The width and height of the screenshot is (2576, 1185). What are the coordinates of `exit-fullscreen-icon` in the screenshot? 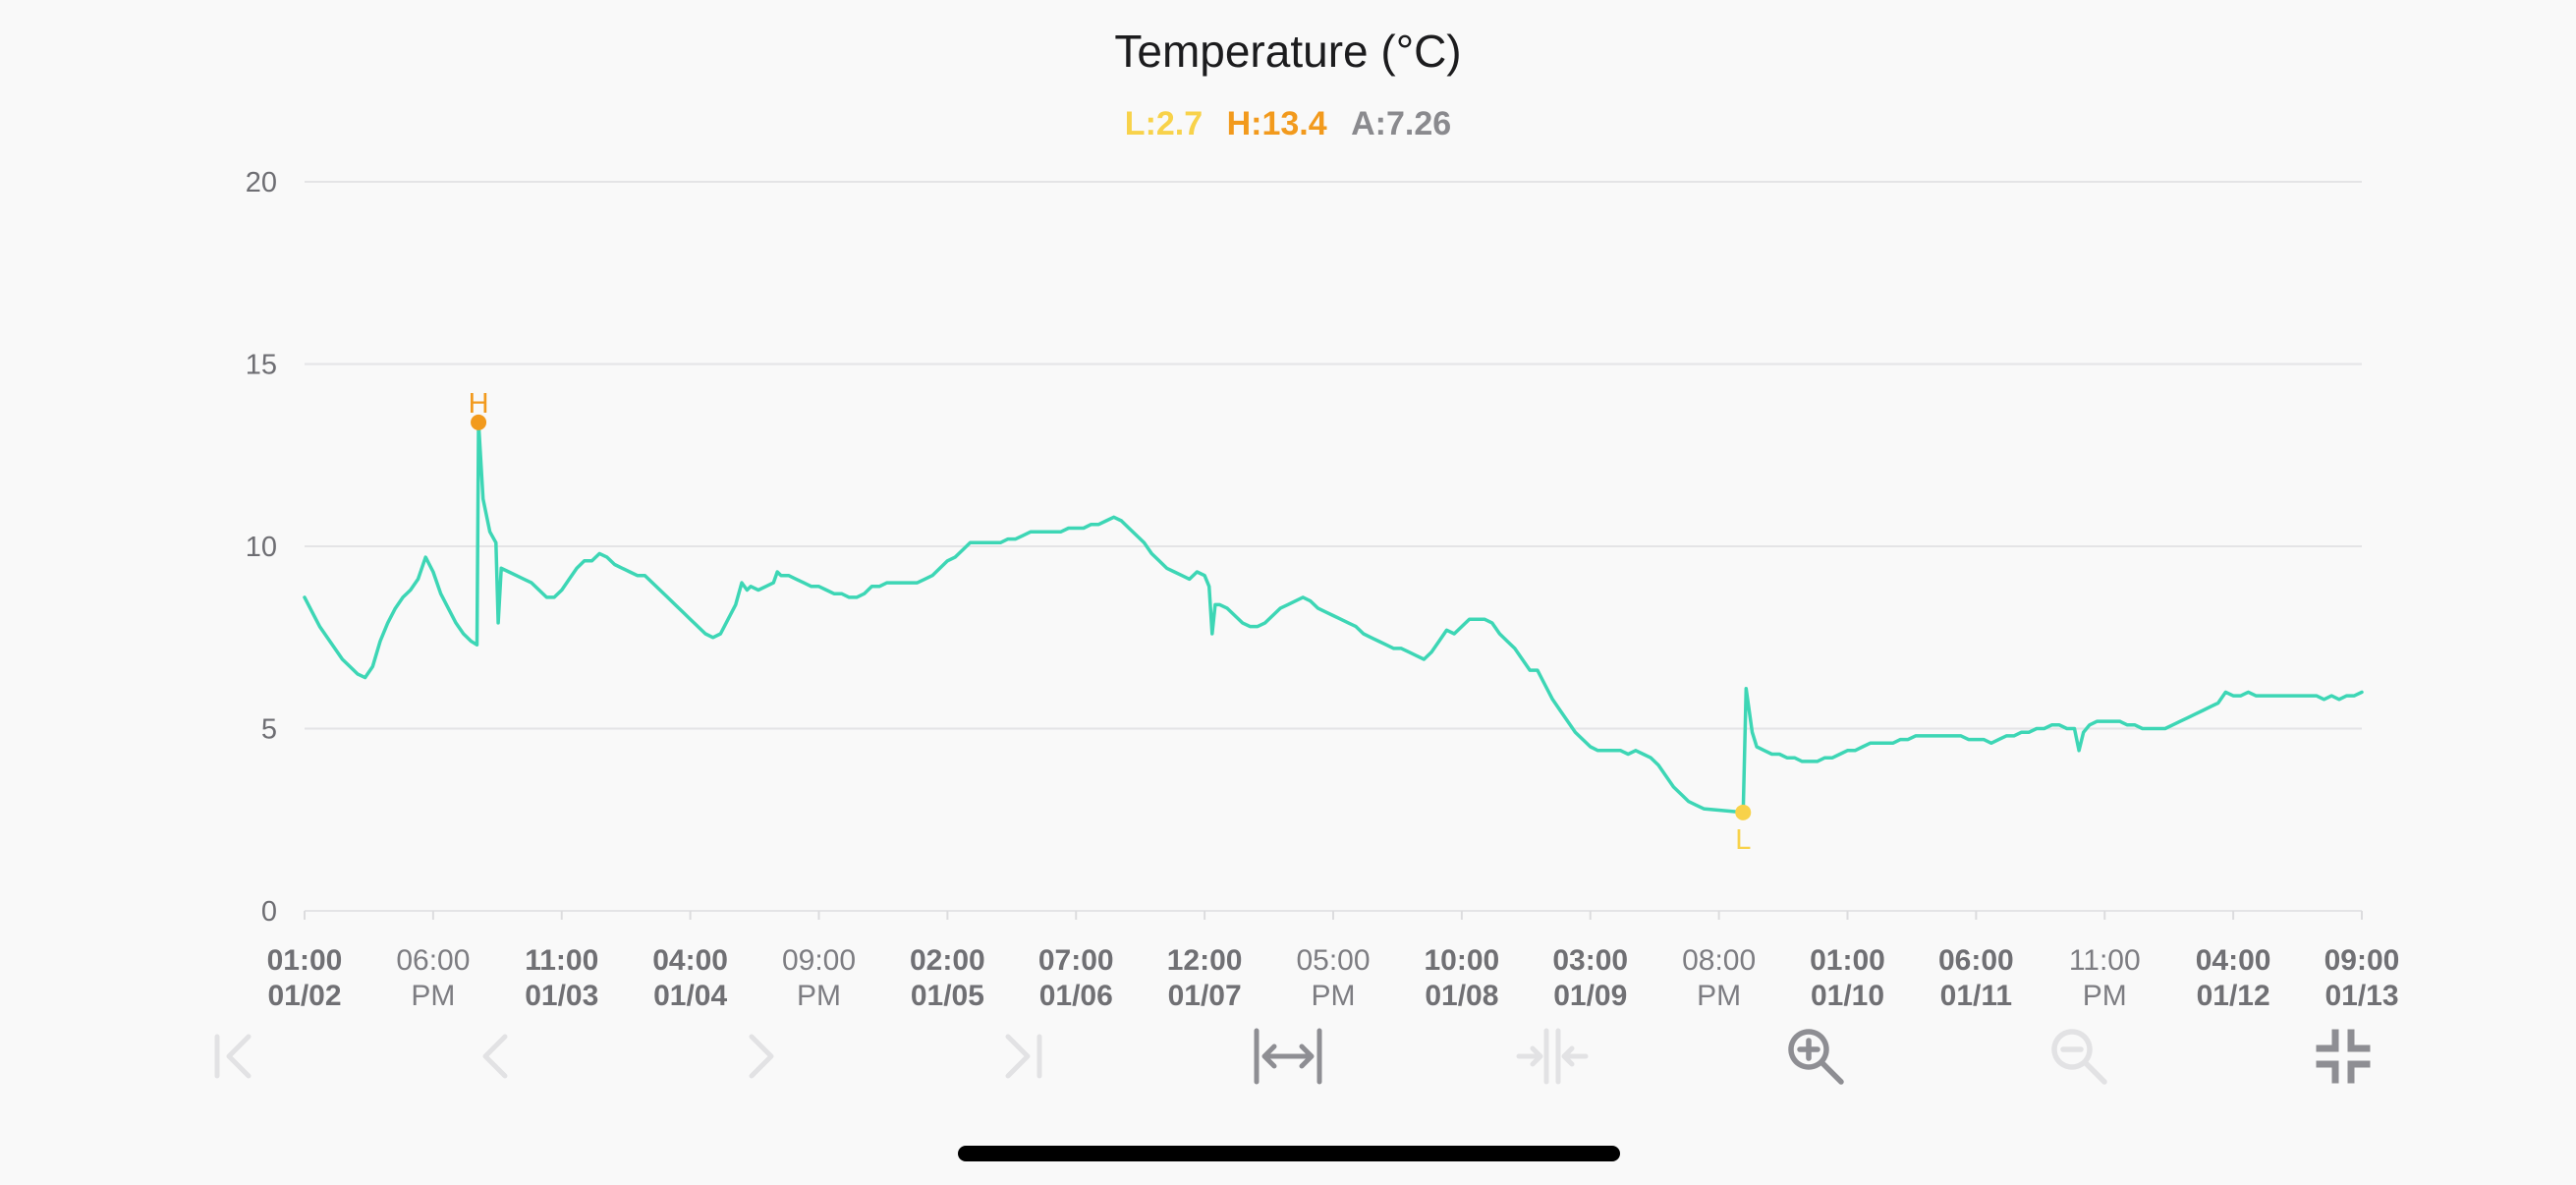 It's located at (2343, 1057).